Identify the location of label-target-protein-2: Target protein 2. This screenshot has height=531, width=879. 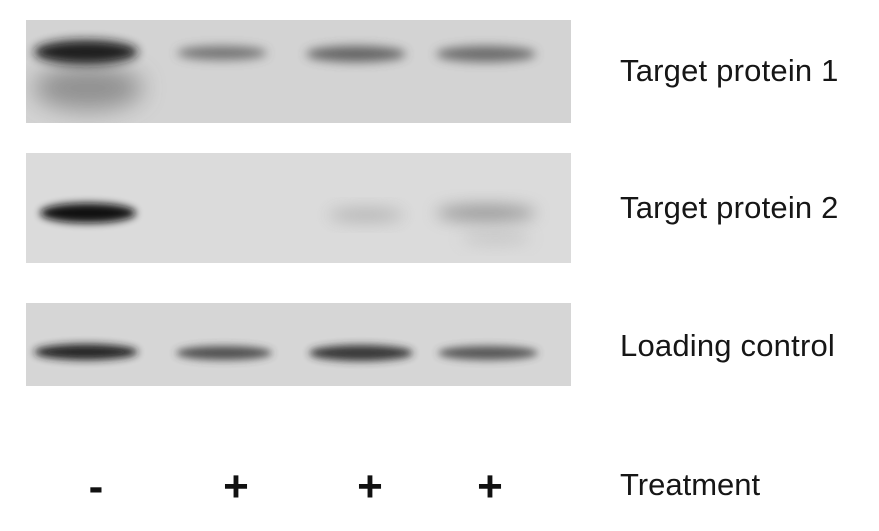
(729, 208).